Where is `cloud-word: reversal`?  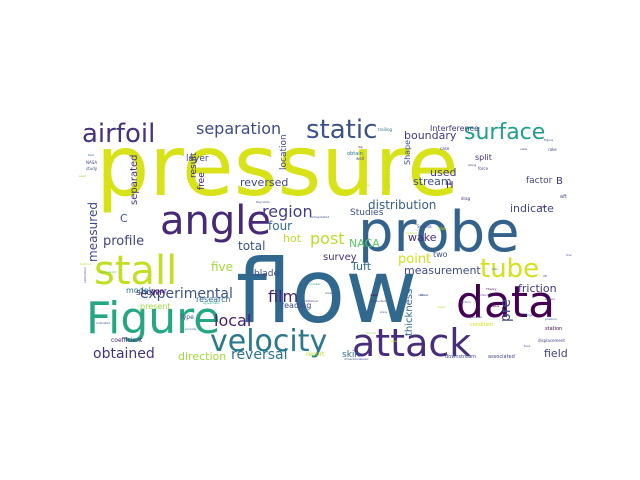
cloud-word: reversal is located at coordinates (259, 355).